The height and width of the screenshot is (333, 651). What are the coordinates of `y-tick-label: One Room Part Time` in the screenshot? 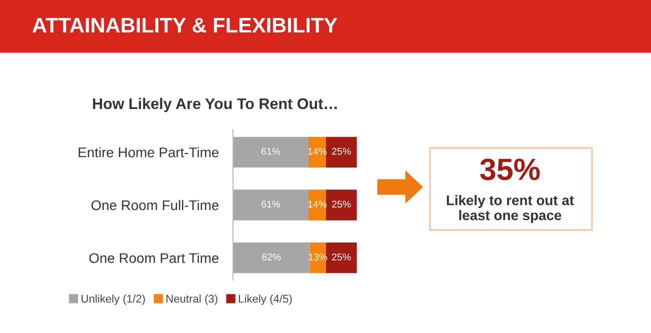 It's located at (153, 258).